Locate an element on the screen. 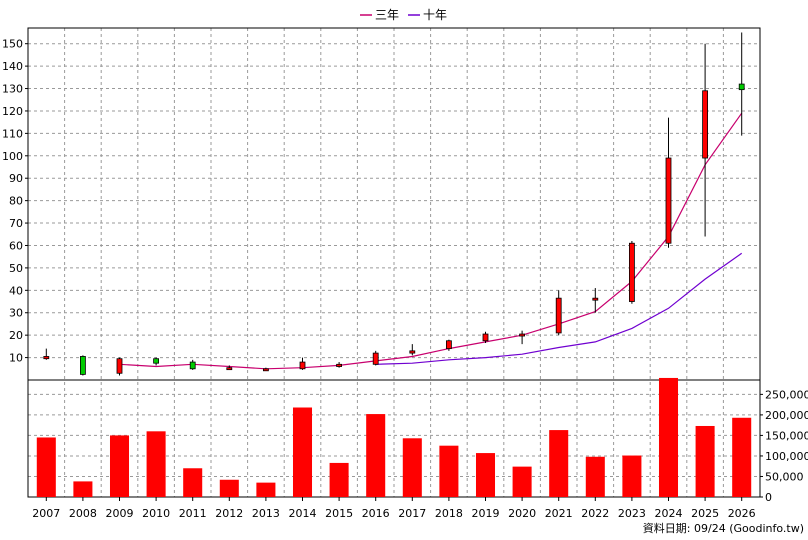  volume-bar-2011 is located at coordinates (193, 482).